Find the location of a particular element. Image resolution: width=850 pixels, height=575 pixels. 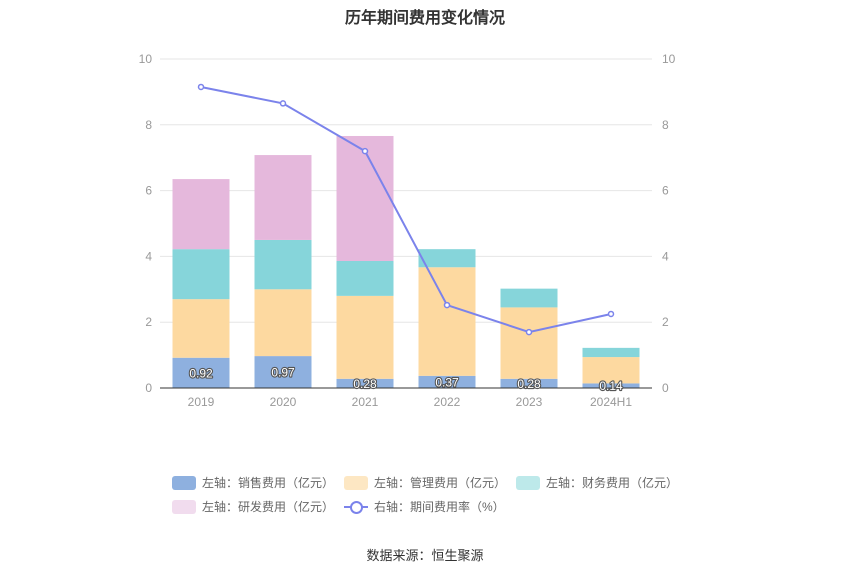

x-tick-label: 2024H1 is located at coordinates (611, 402).